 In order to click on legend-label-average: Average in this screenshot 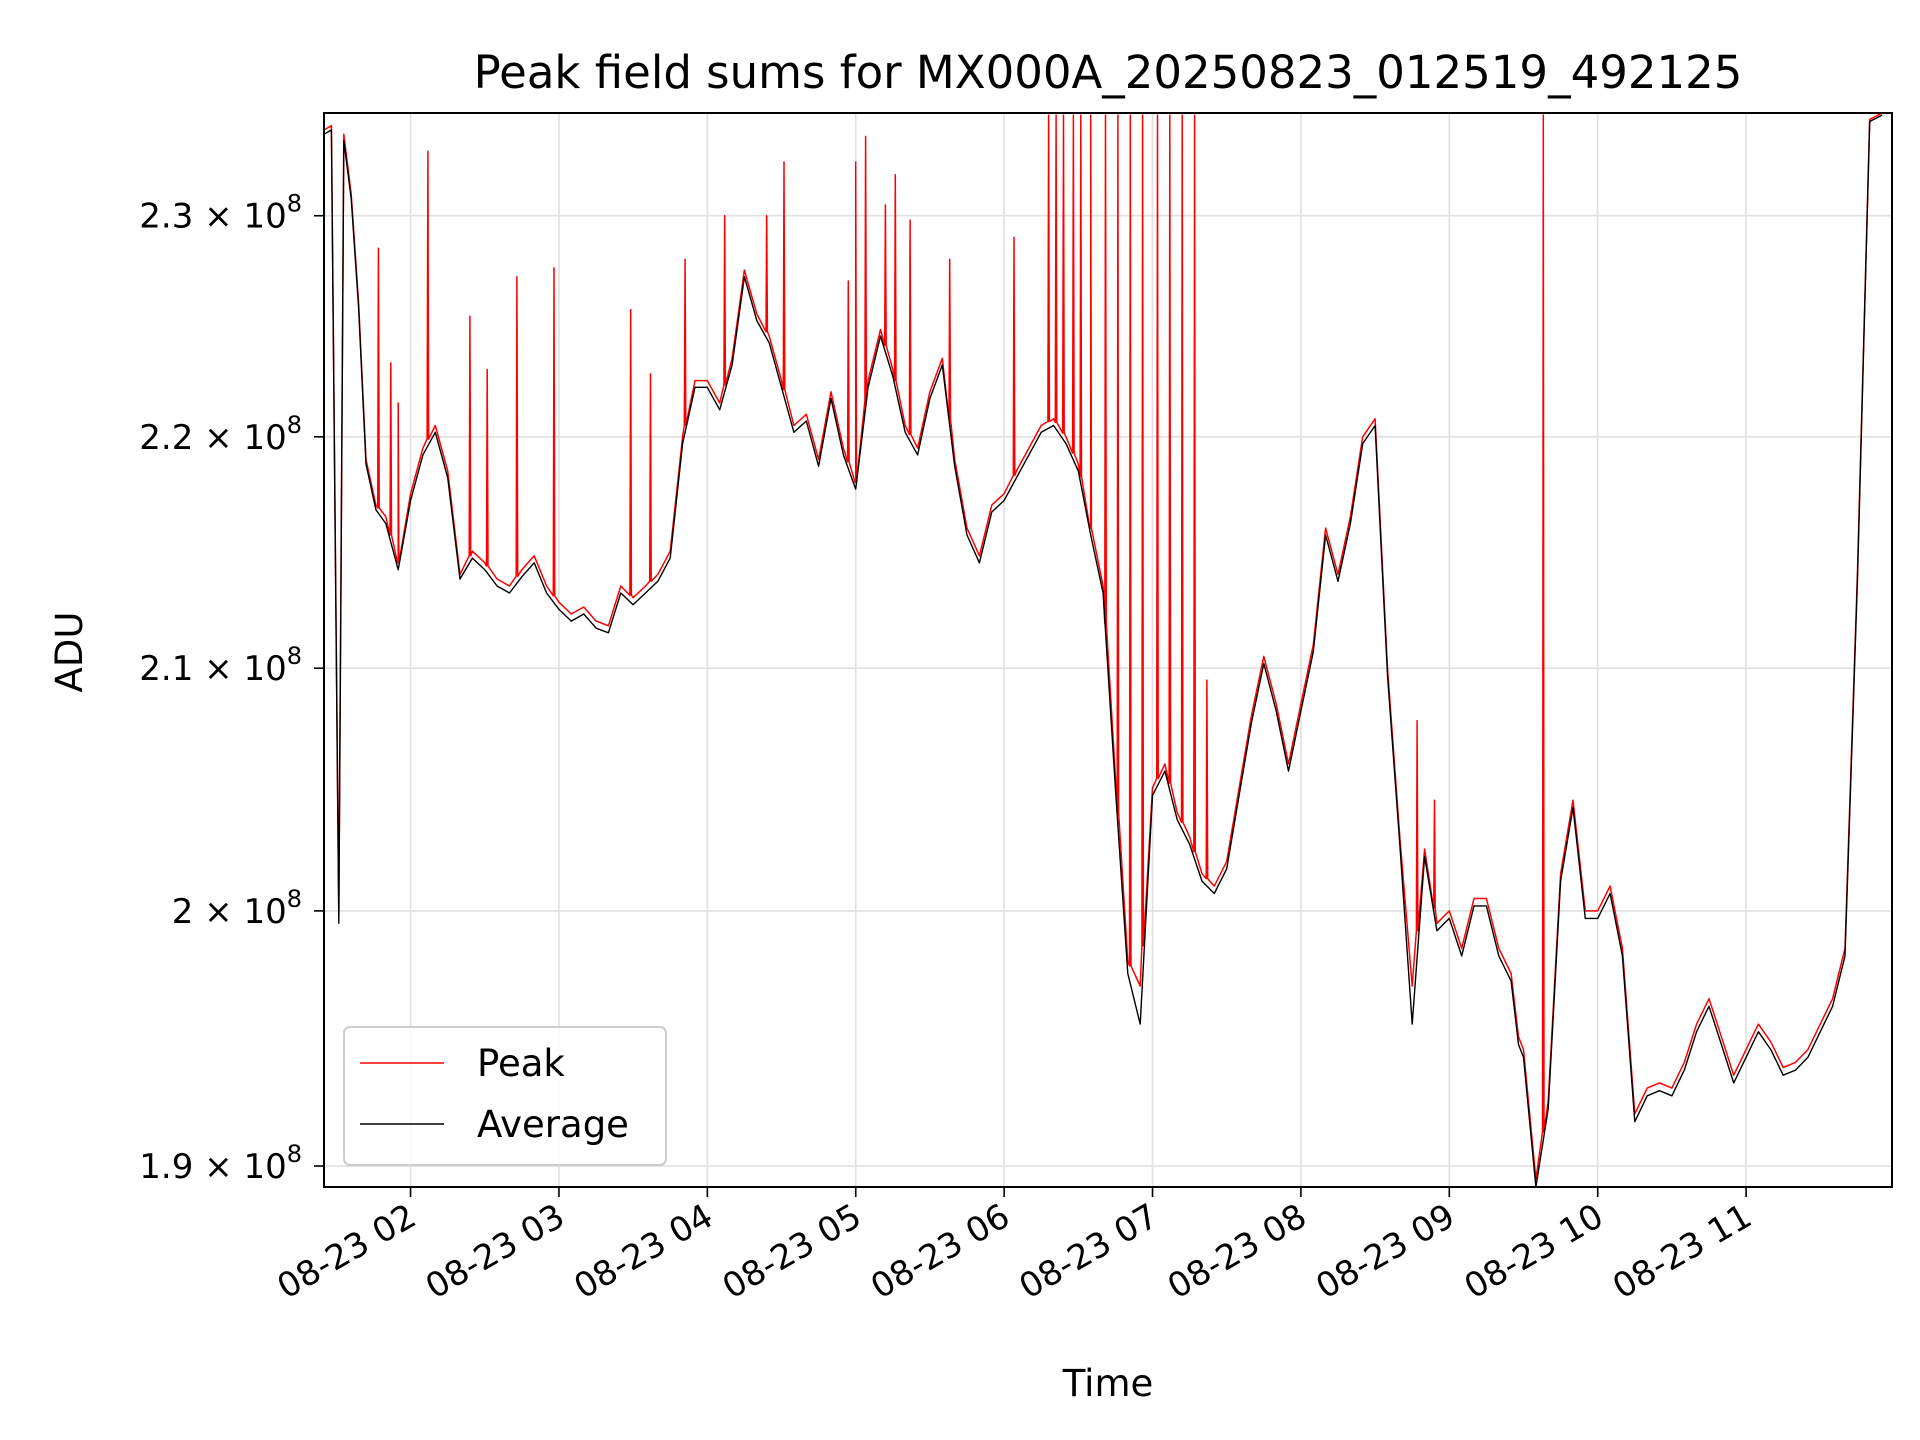, I will do `click(553, 1124)`.